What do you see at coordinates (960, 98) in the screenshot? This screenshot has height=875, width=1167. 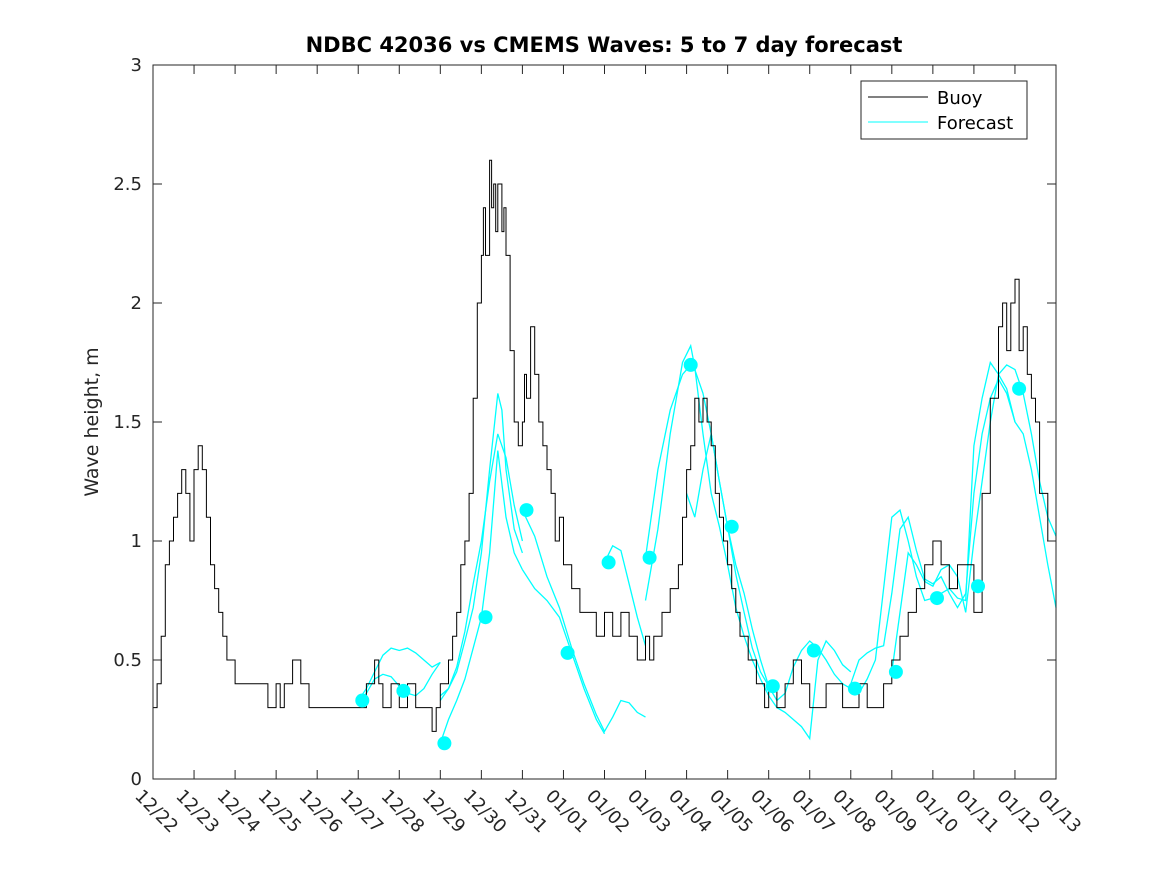 I see `legend-buoy-label: Buoy` at bounding box center [960, 98].